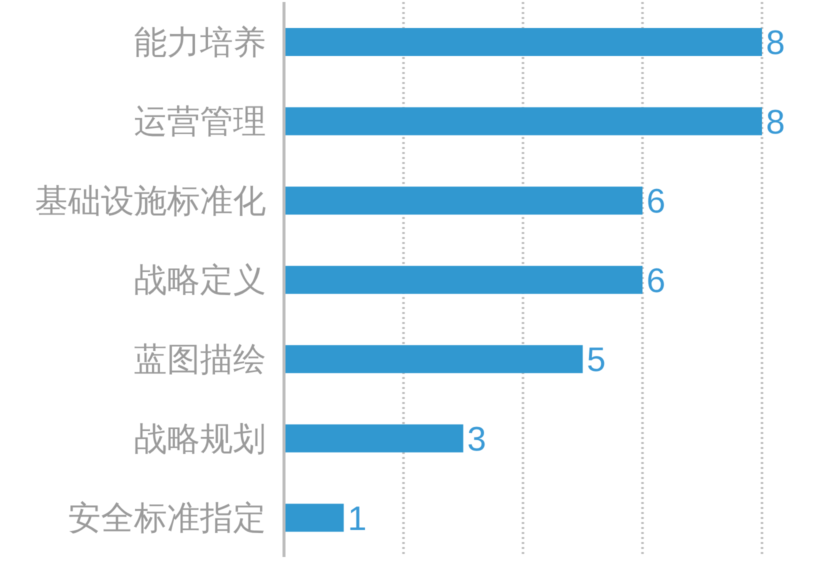 The image size is (816, 564). Describe the element at coordinates (357, 519) in the screenshot. I see `data-label: 1` at that location.